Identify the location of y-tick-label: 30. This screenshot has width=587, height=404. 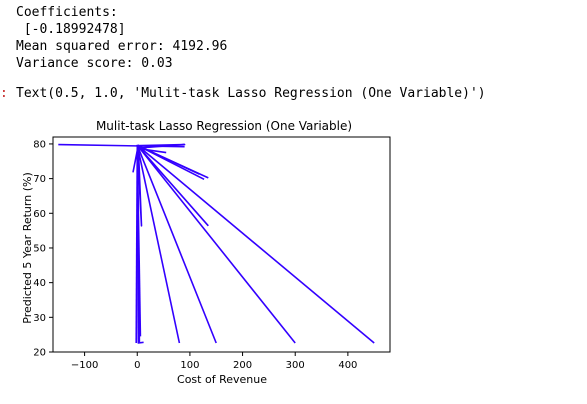
(39, 318).